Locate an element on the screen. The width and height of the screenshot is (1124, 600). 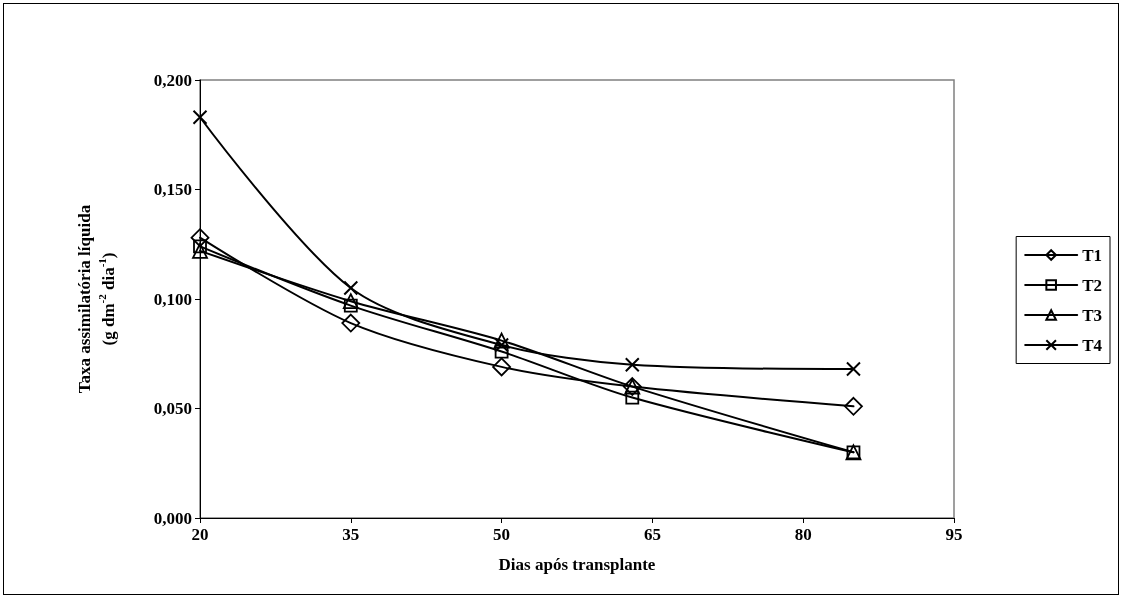
y-tick-label: 0,100 is located at coordinates (172, 299).